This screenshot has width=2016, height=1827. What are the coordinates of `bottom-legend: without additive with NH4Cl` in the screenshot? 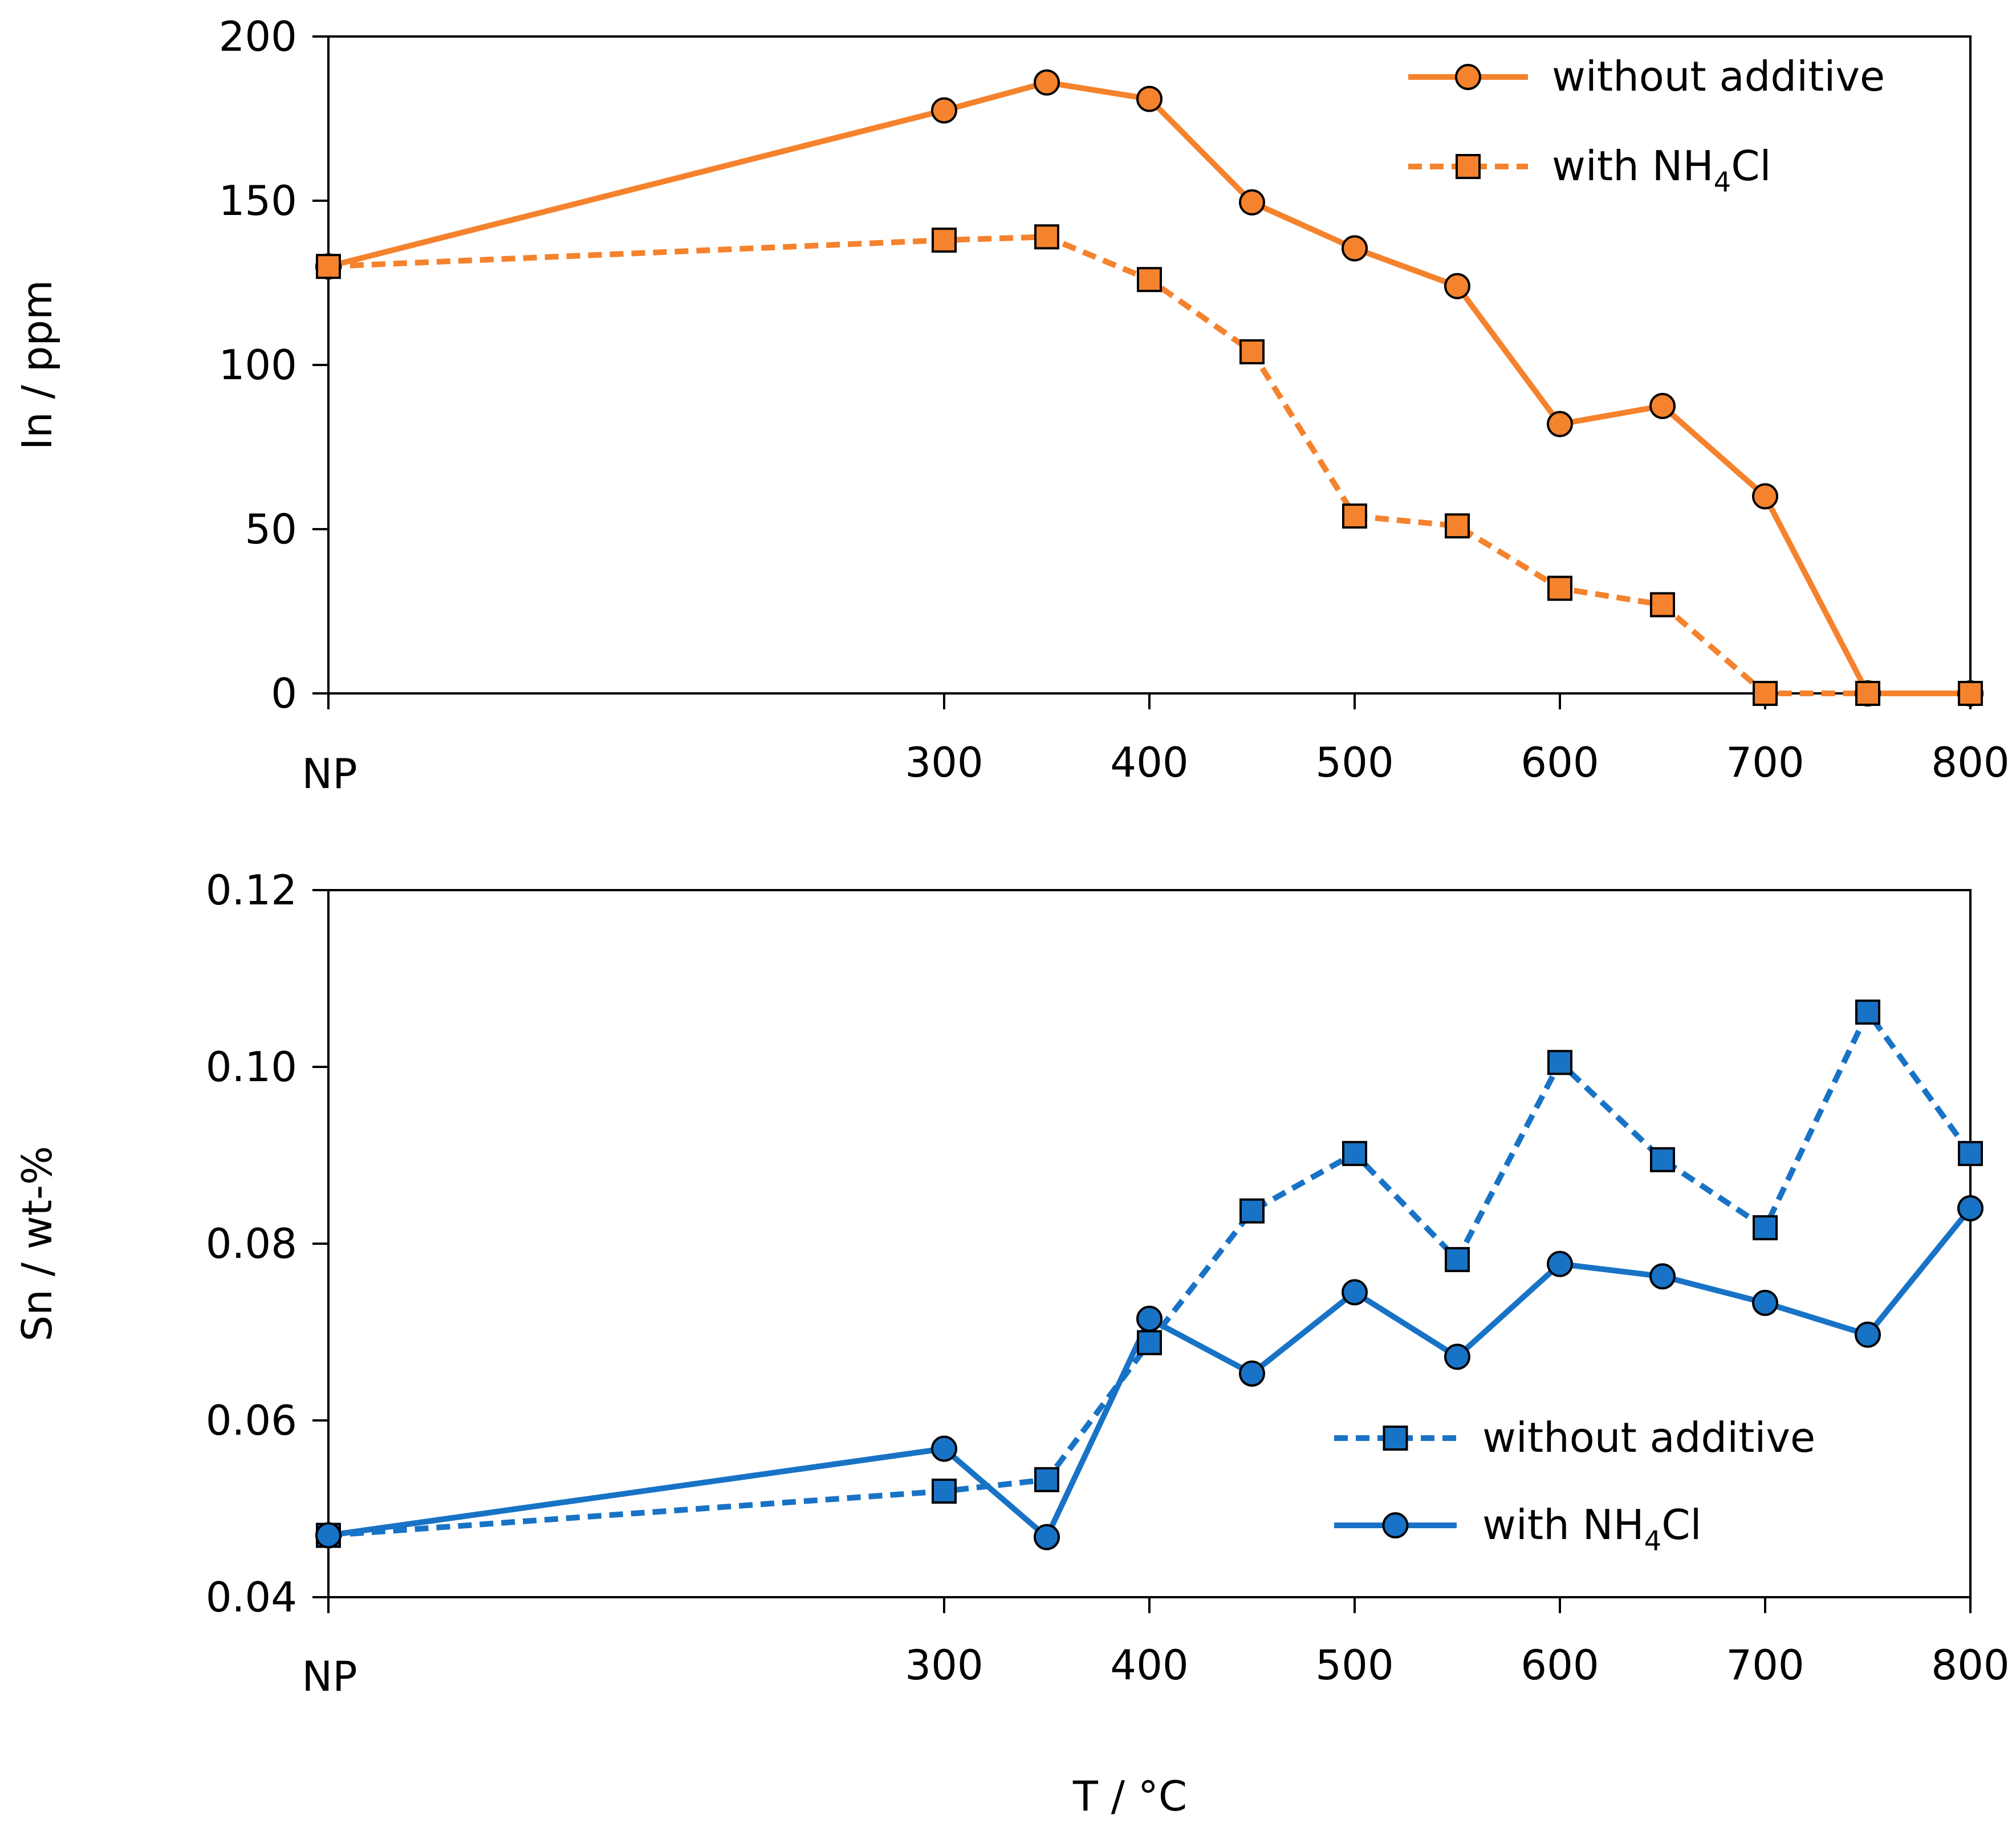 It's located at (1574, 1485).